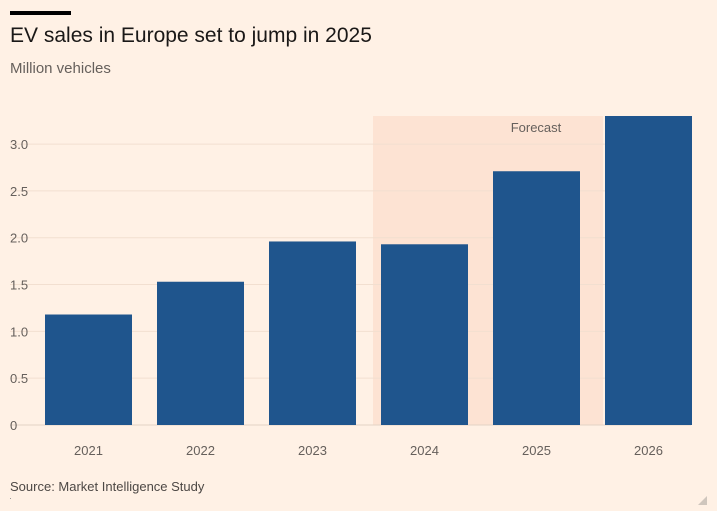  Describe the element at coordinates (40, 13) in the screenshot. I see `brand-bar` at that location.